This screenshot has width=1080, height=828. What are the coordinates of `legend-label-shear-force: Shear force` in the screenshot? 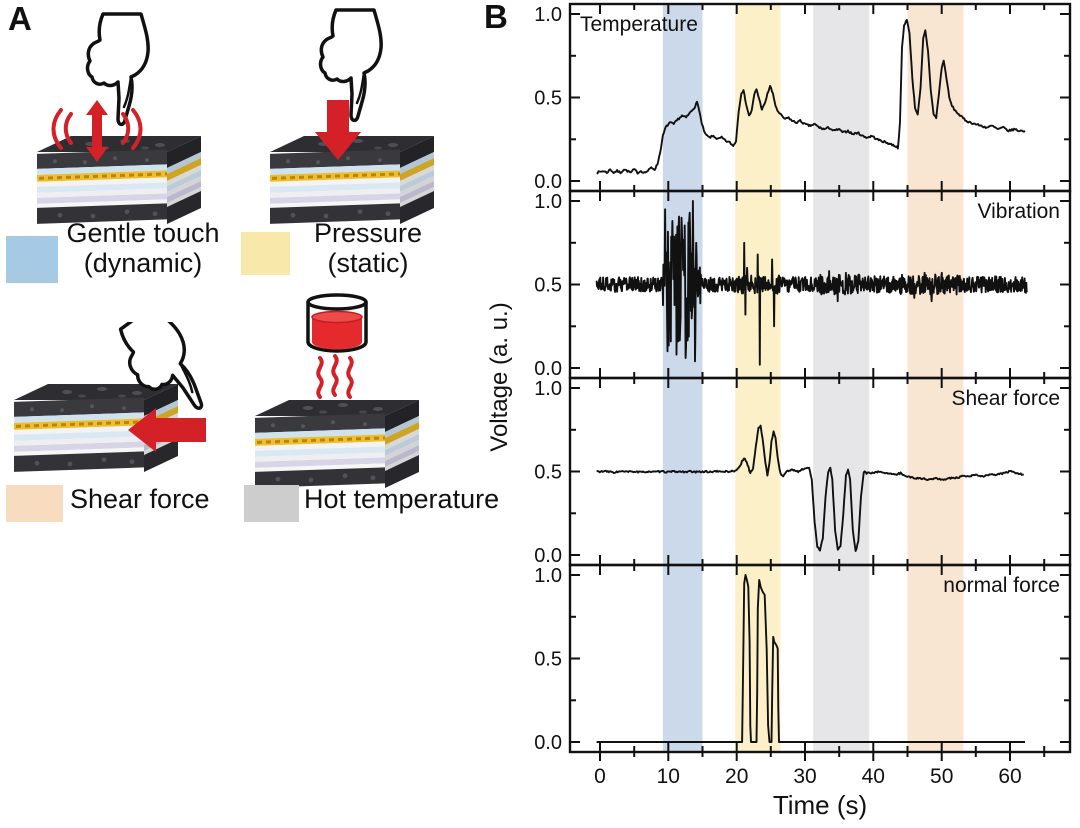 It's located at (140, 499).